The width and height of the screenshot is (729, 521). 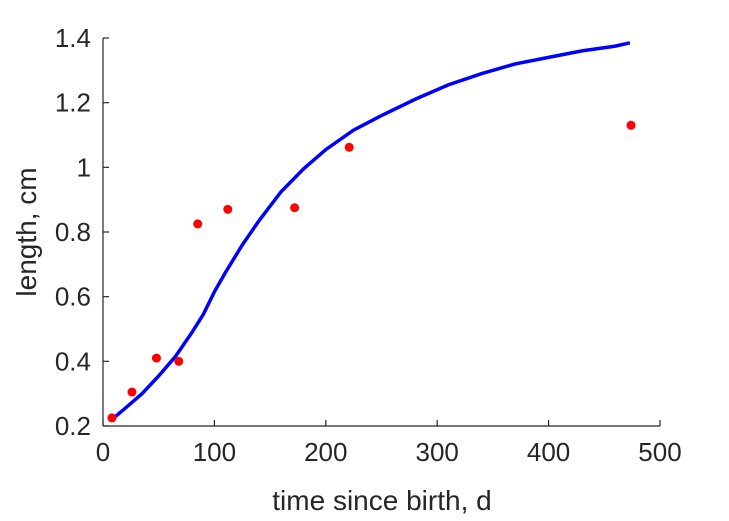 I want to click on x-tick-label: 200, so click(x=325, y=452).